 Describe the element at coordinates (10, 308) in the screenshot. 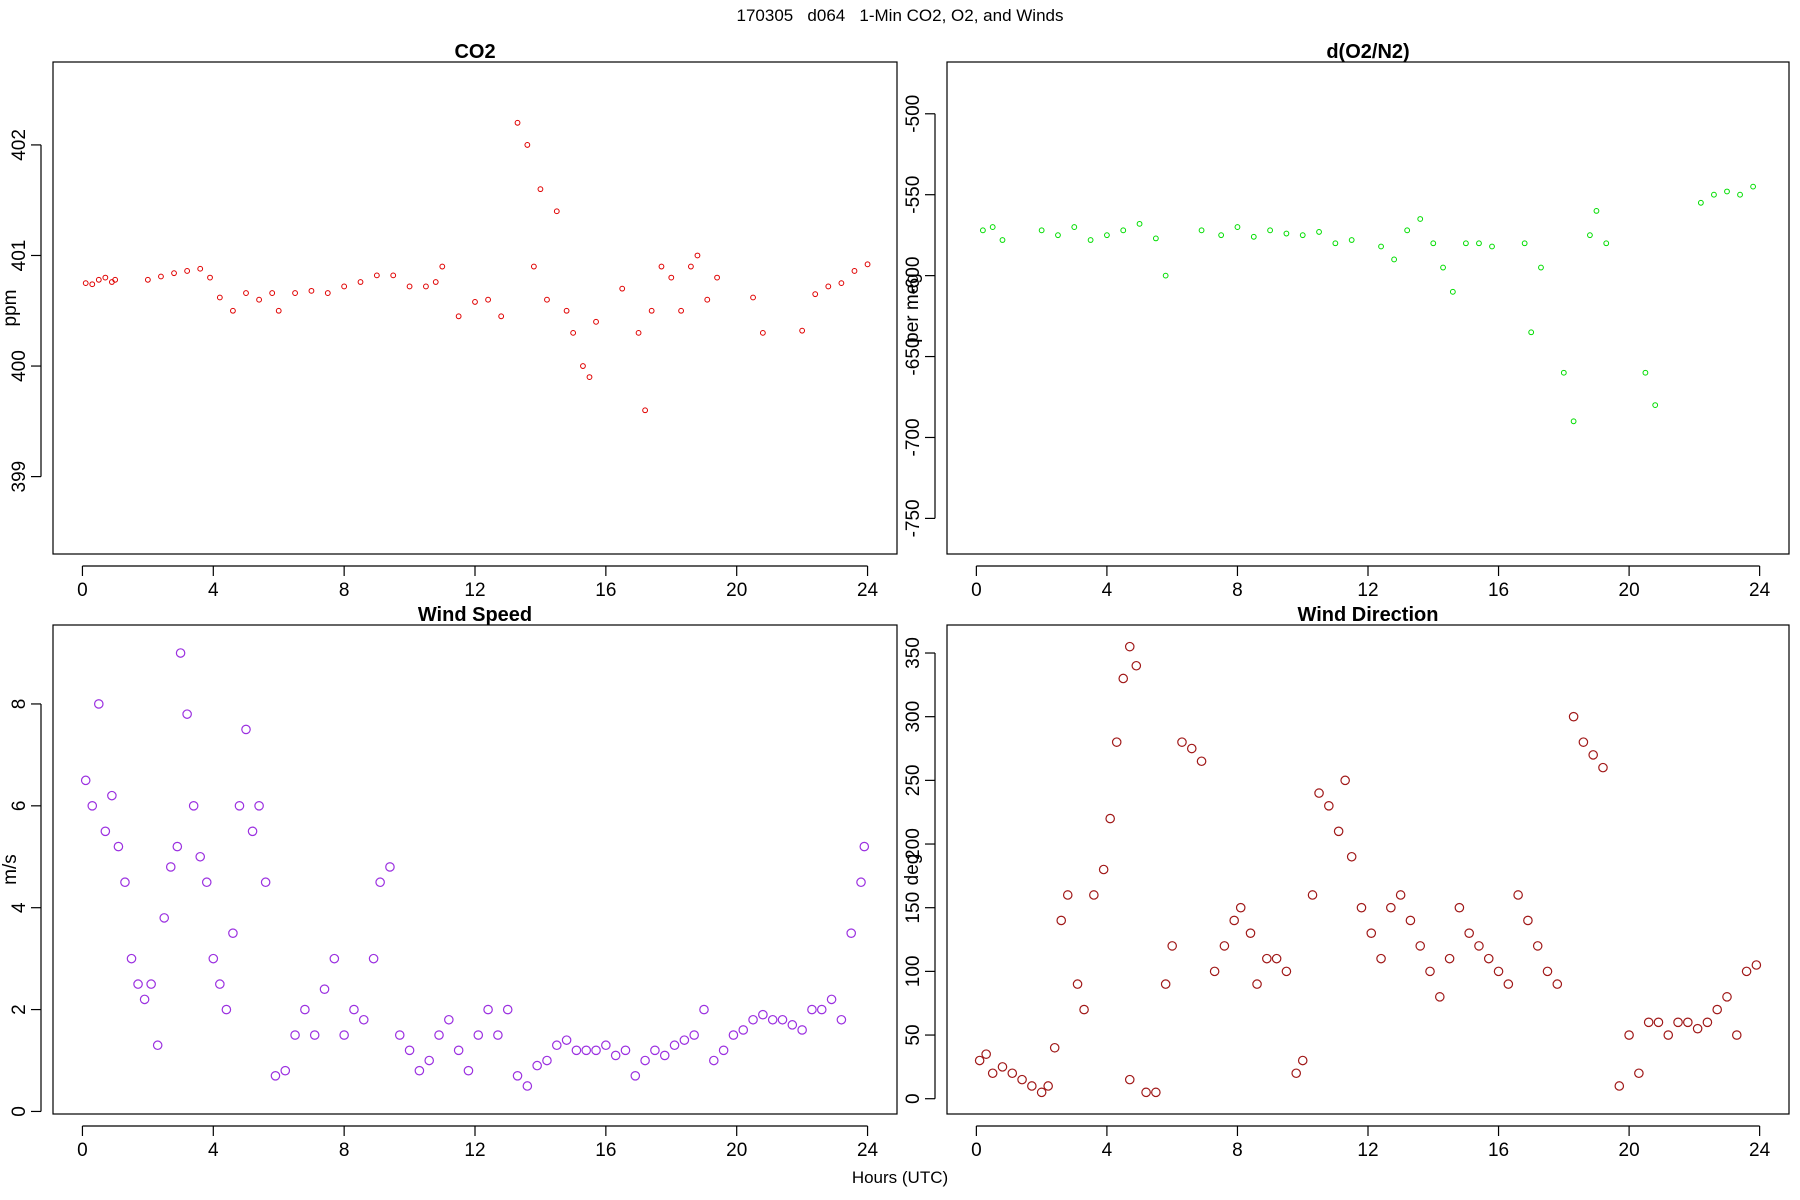

I see `y-axis-label: ppm` at that location.